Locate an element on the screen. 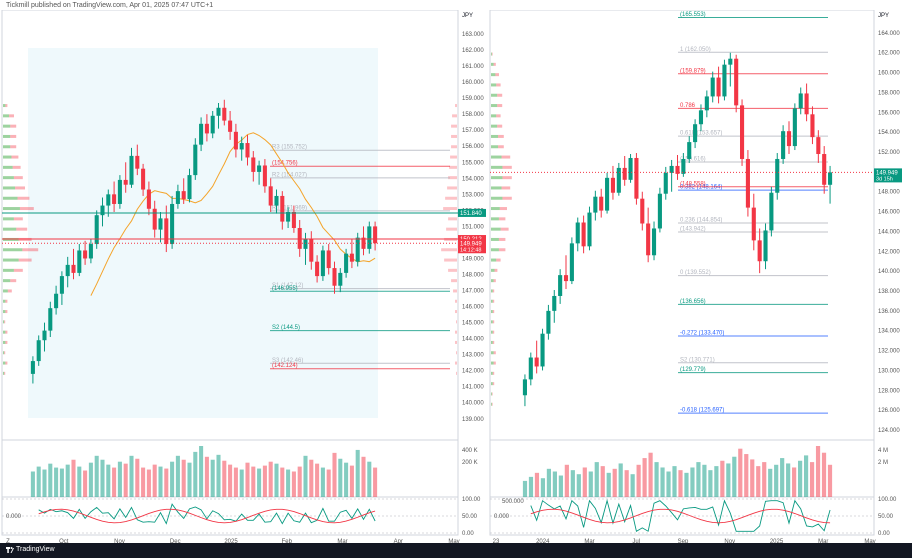 The image size is (912, 558). price-tick-label: 136.000 is located at coordinates (889, 312).